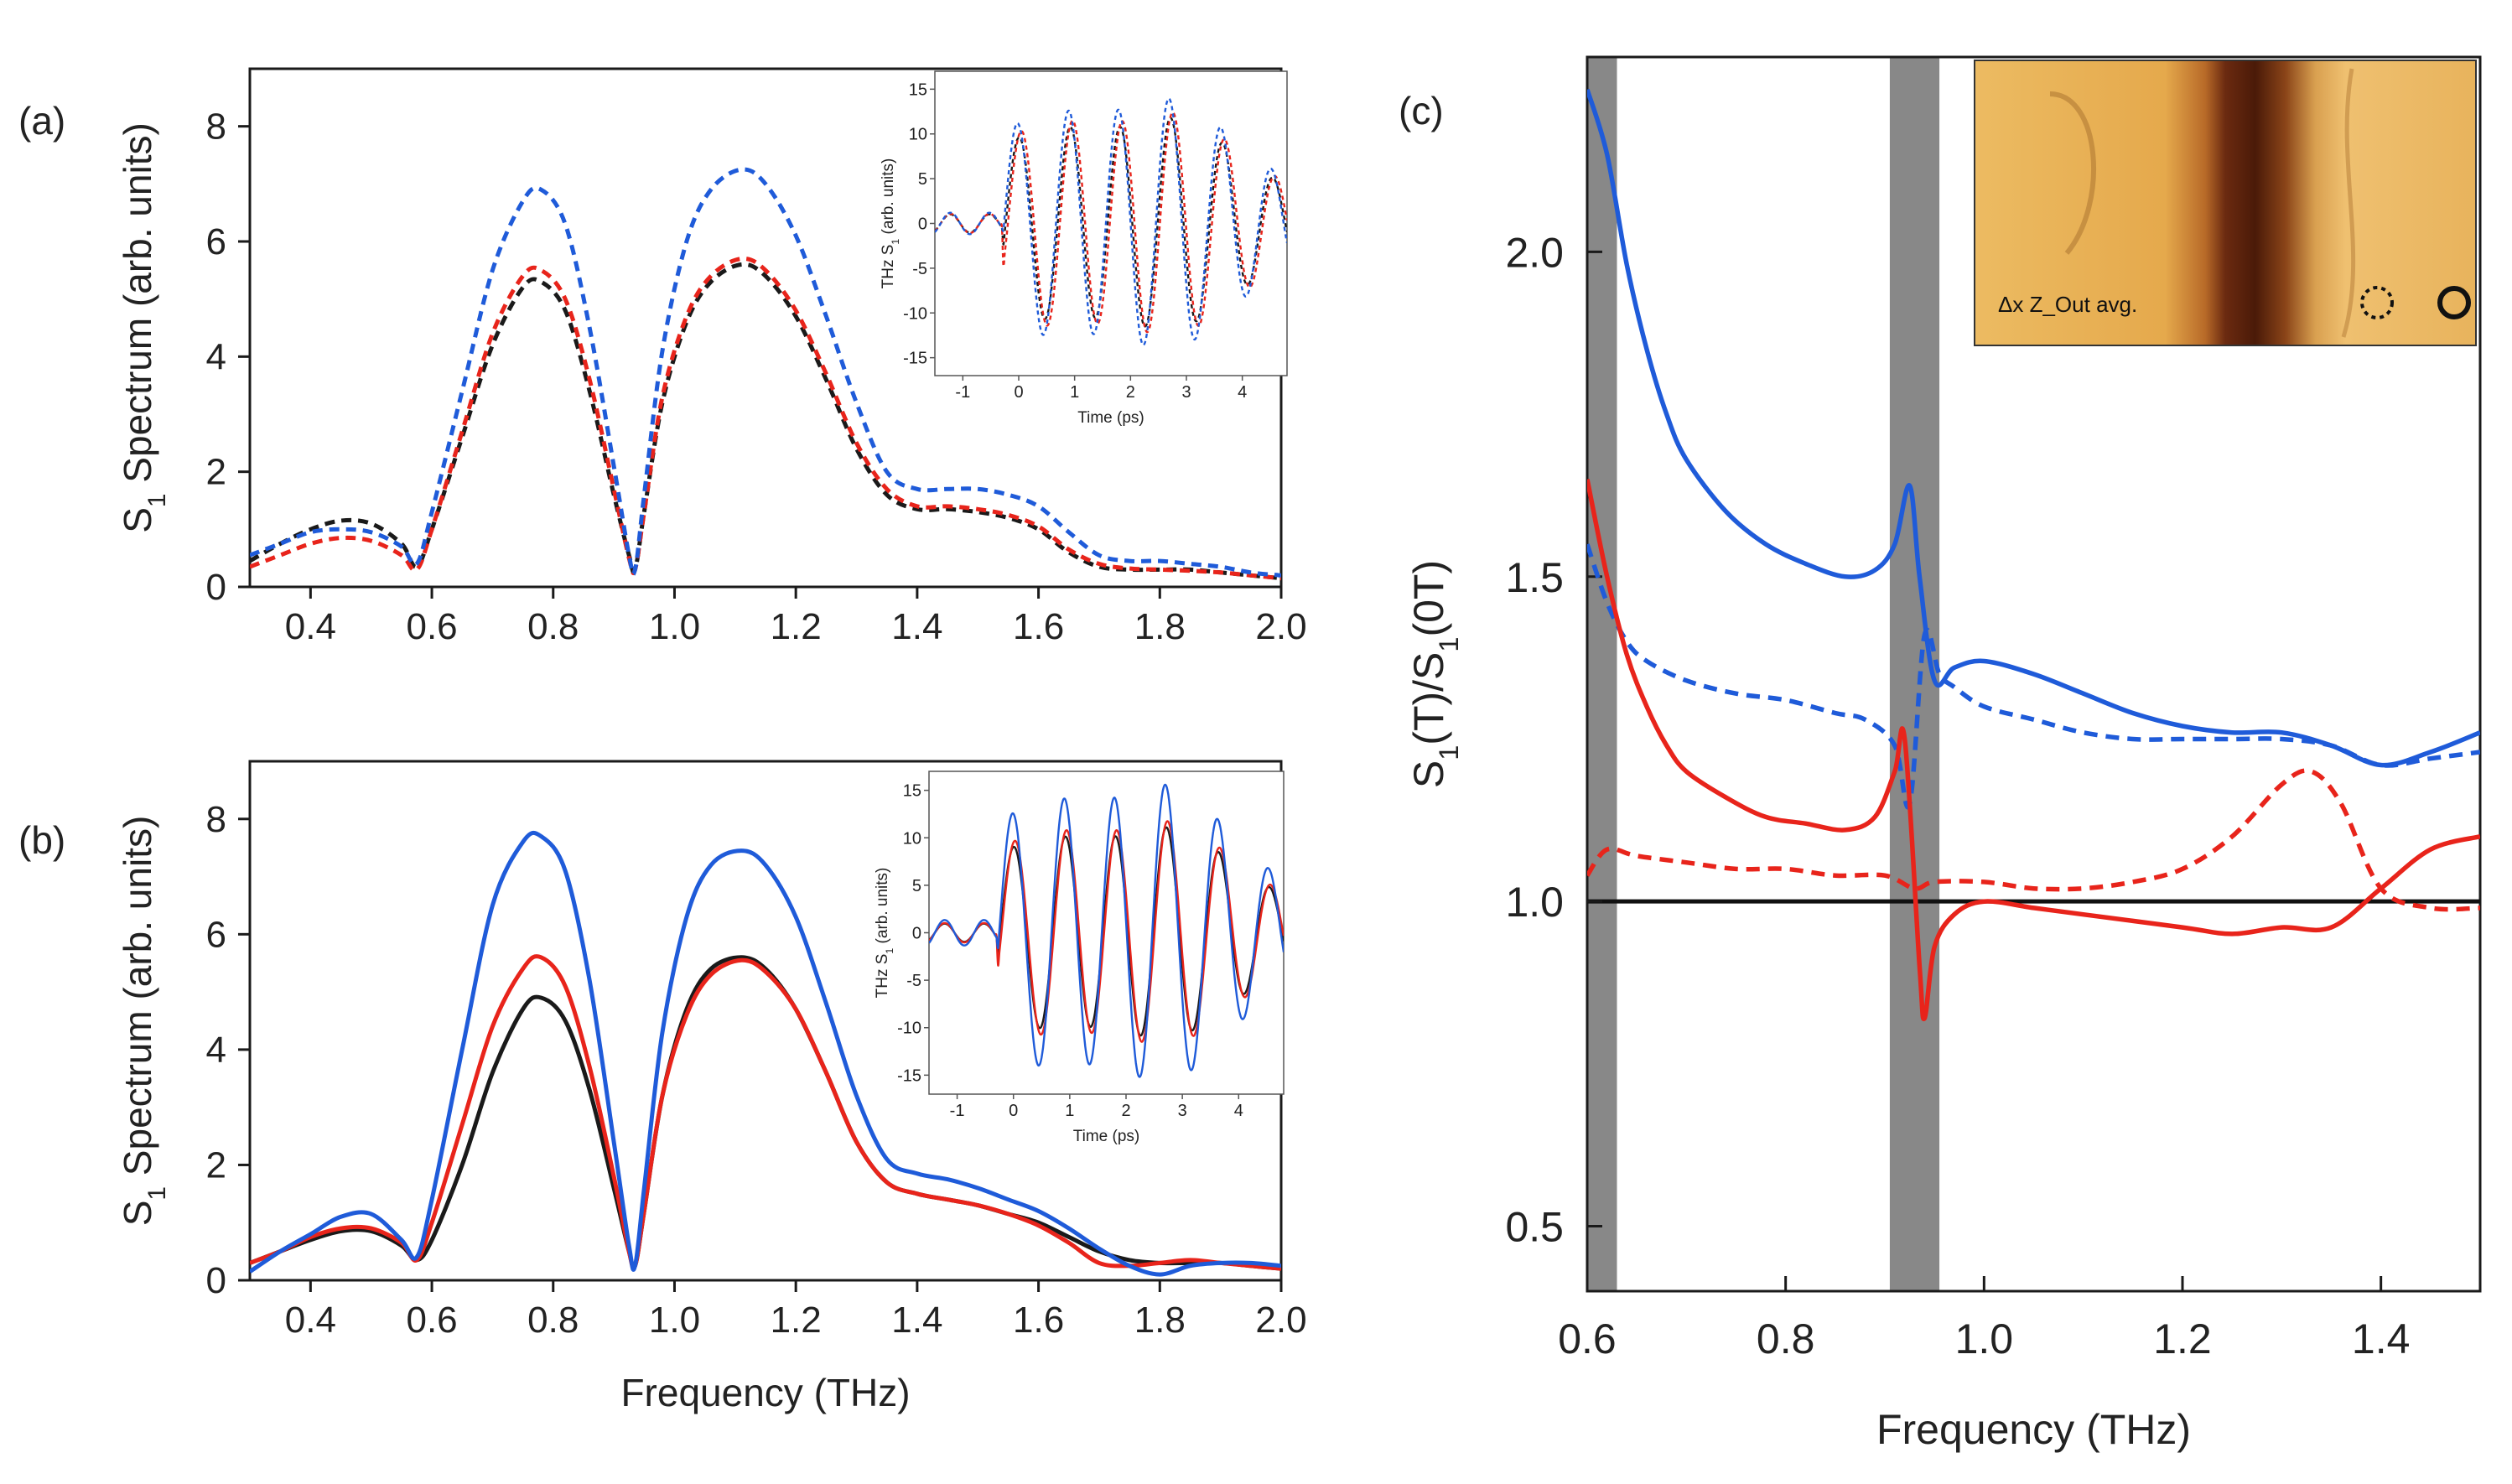 The height and width of the screenshot is (1484, 2512). I want to click on solid-circle-marker, so click(2454, 302).